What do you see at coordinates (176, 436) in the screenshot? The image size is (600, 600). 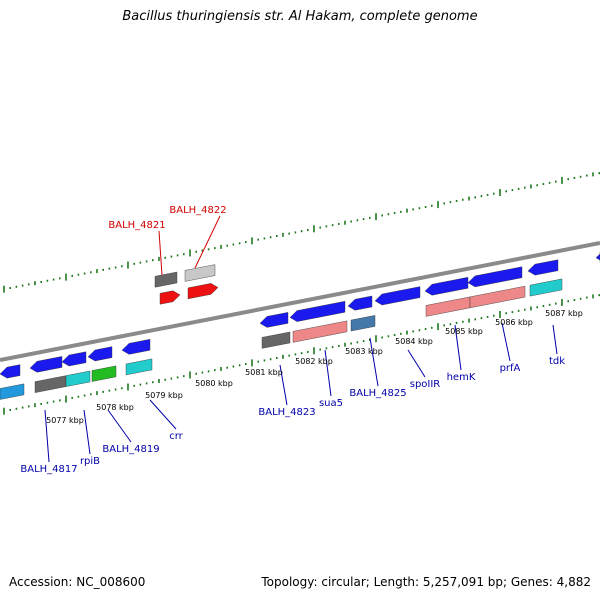 I see `gene-label: crr` at bounding box center [176, 436].